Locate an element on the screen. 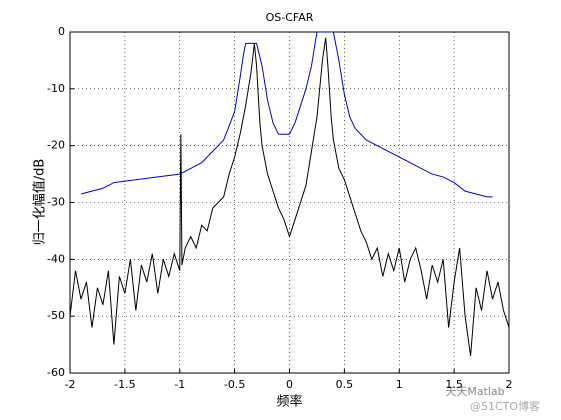 This screenshot has width=561, height=420. x-tick-label: 0.5 is located at coordinates (345, 384).